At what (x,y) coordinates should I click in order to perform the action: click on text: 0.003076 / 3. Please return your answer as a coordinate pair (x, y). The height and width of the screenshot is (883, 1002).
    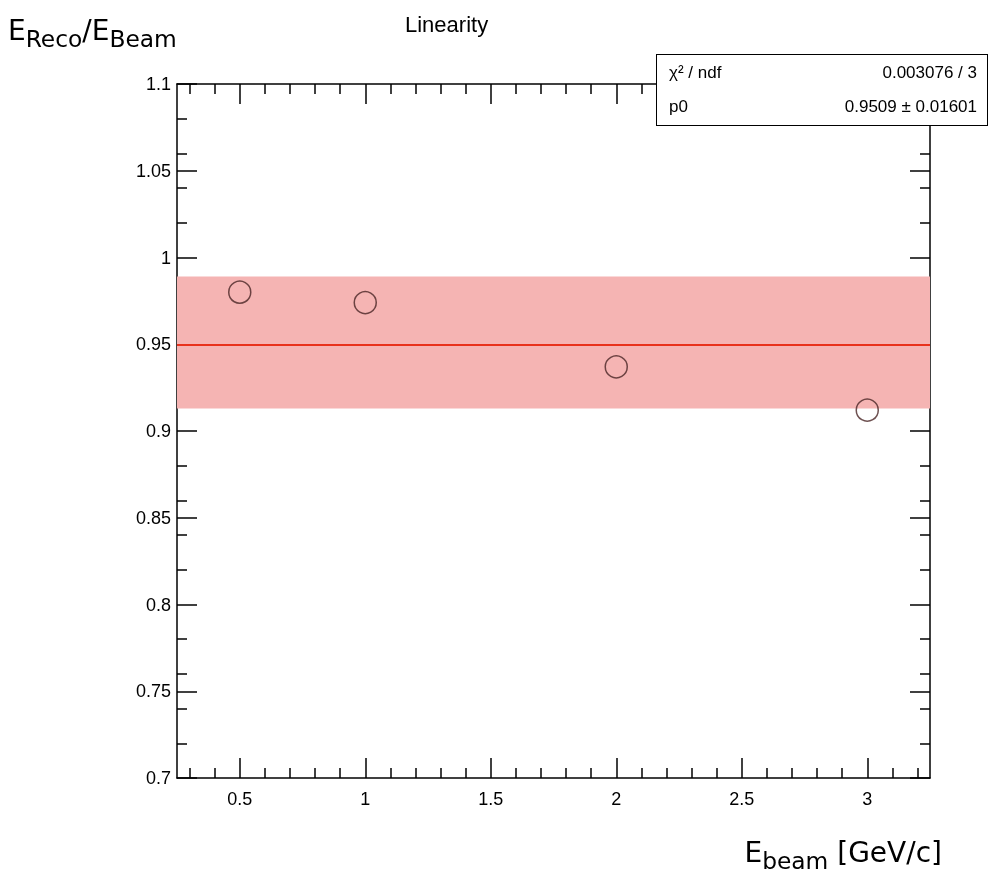
    Looking at the image, I should click on (929, 73).